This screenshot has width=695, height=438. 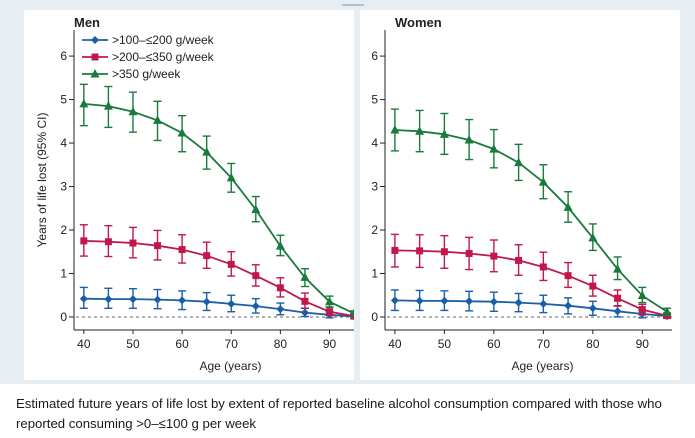 I want to click on x-tick-label: 90, so click(x=643, y=344).